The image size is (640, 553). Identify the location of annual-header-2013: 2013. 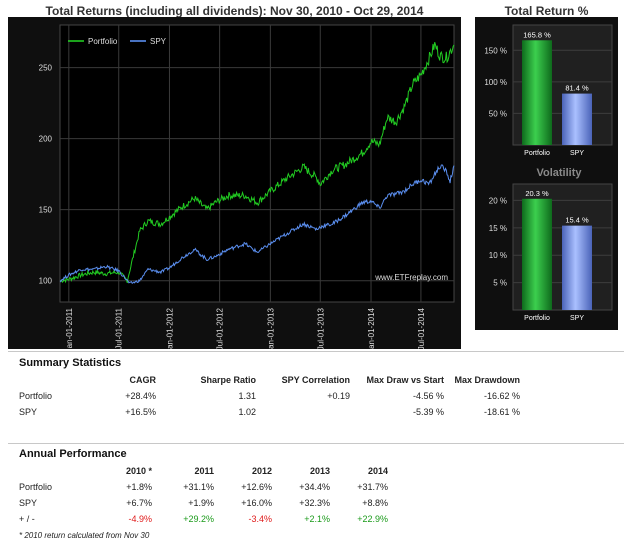
(319, 471).